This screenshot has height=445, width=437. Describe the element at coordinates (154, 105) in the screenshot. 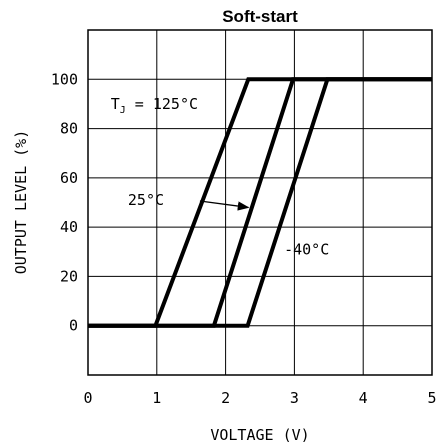

I see `annotation-label: TJ = 125°C` at that location.